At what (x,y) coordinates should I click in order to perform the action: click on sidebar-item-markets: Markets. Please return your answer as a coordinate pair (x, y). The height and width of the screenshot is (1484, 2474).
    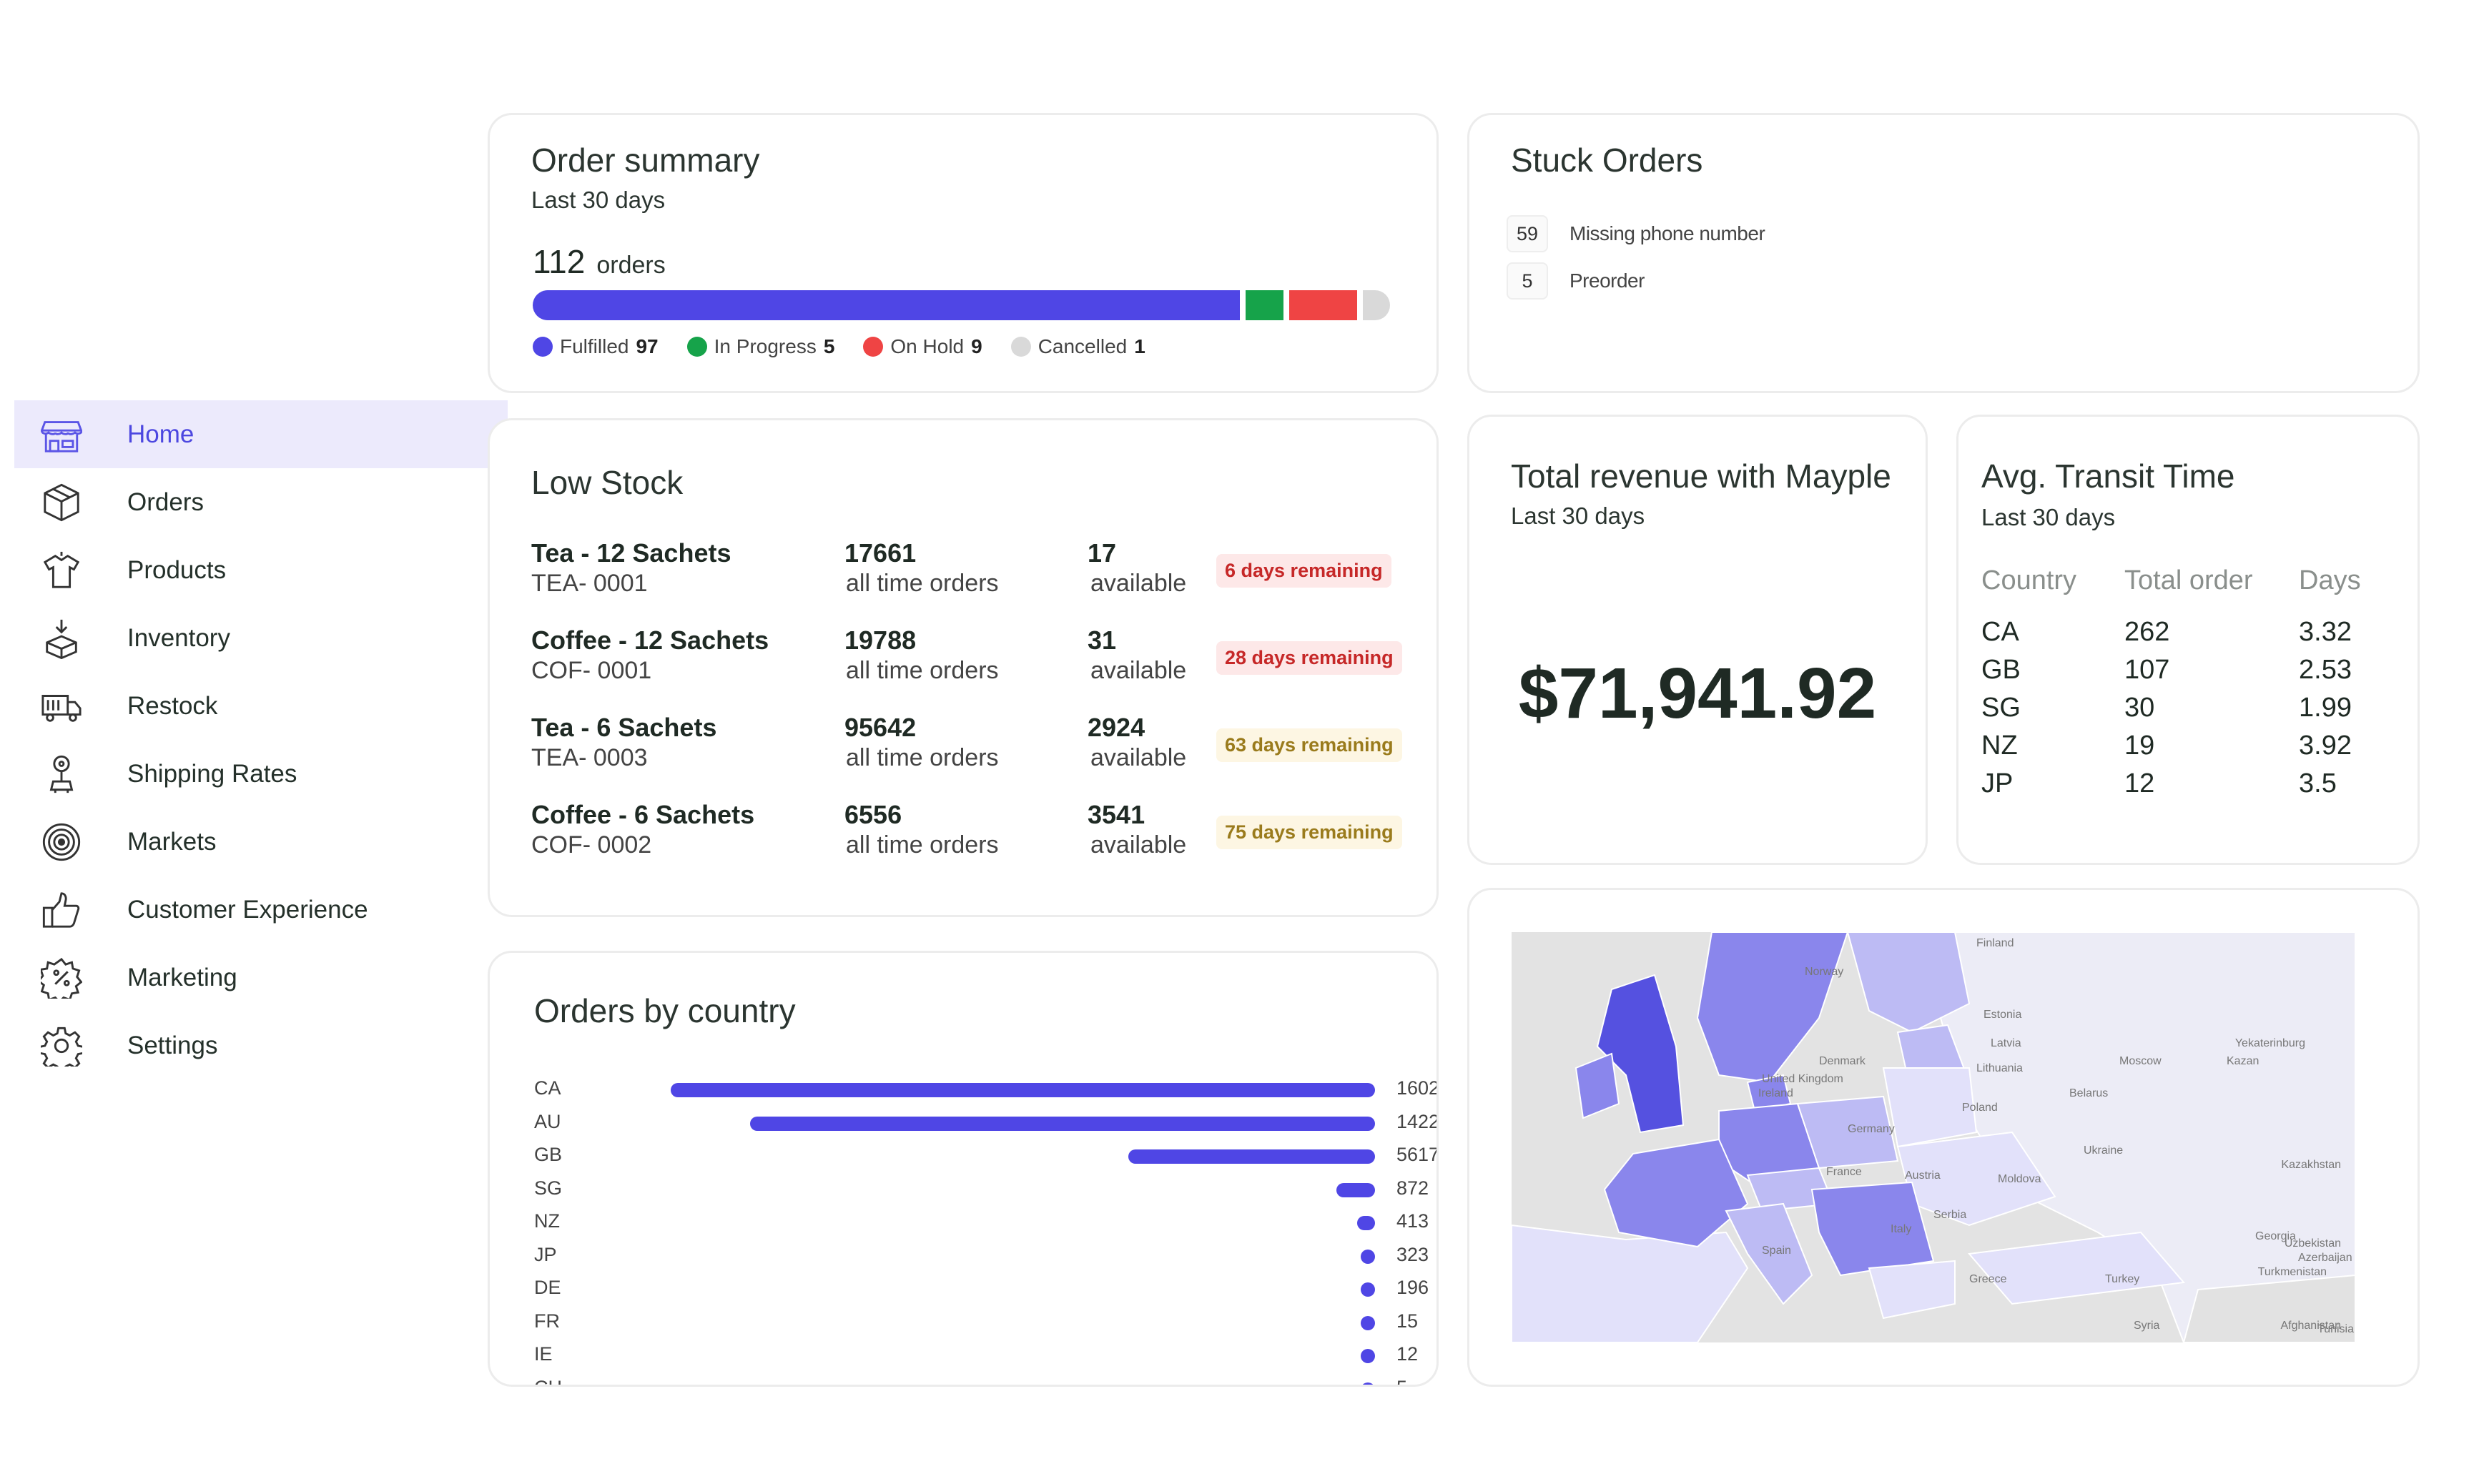
    Looking at the image, I should click on (261, 842).